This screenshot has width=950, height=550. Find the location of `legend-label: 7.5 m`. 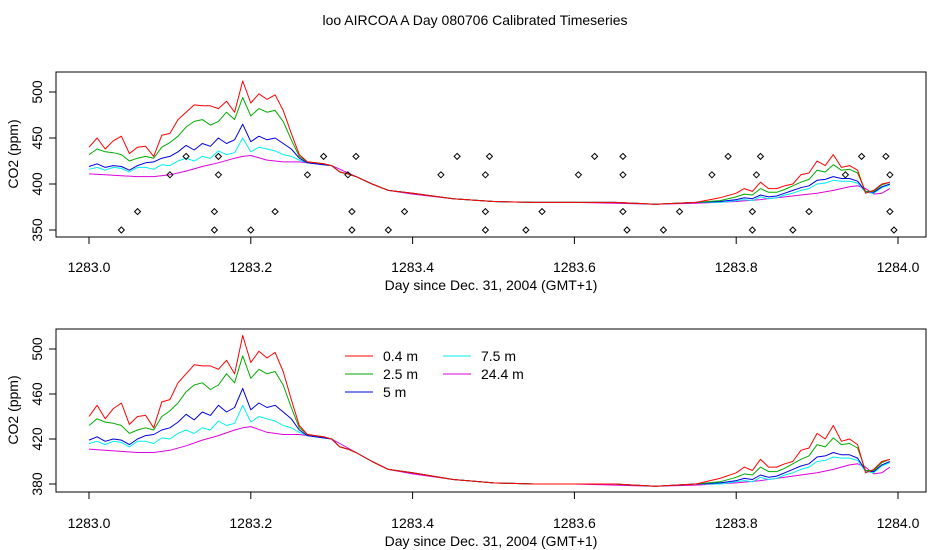

legend-label: 7.5 m is located at coordinates (498, 356).